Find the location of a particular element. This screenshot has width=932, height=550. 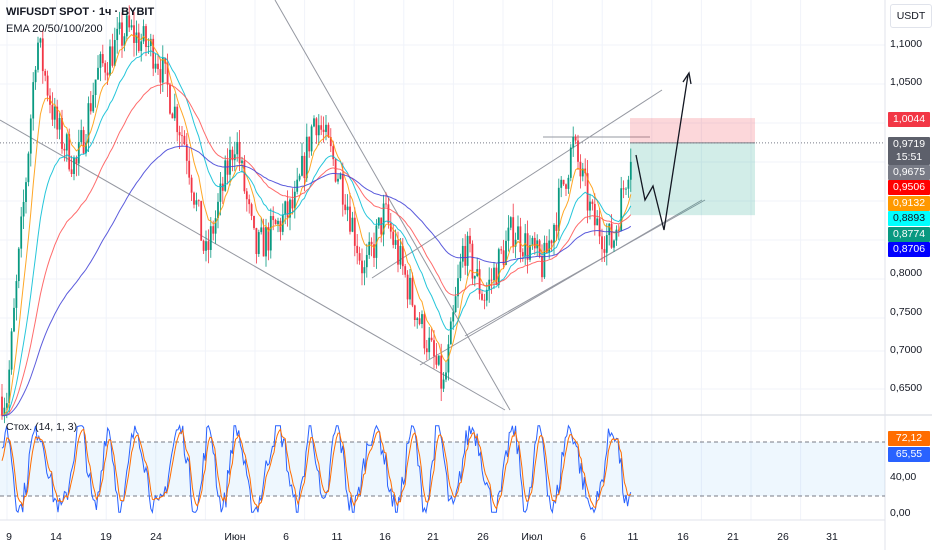

time-axis-label: 9 is located at coordinates (9, 537).